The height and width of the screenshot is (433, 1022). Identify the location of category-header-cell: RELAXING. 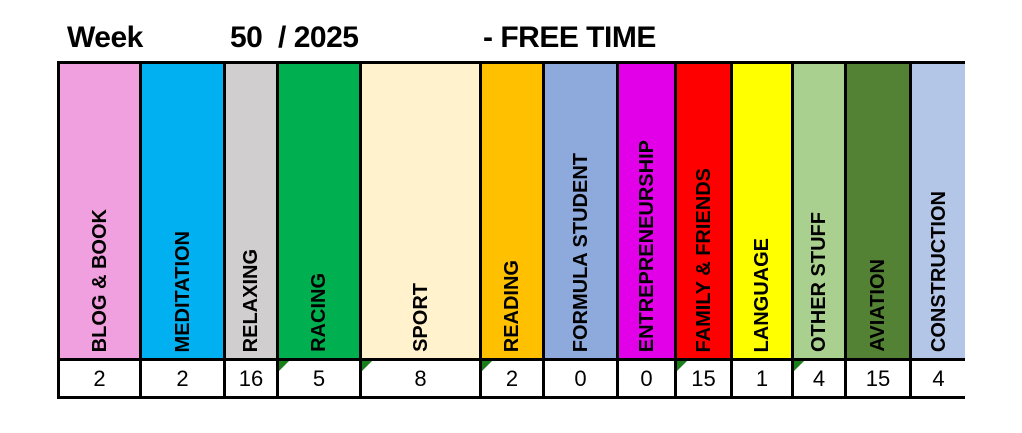
(251, 211).